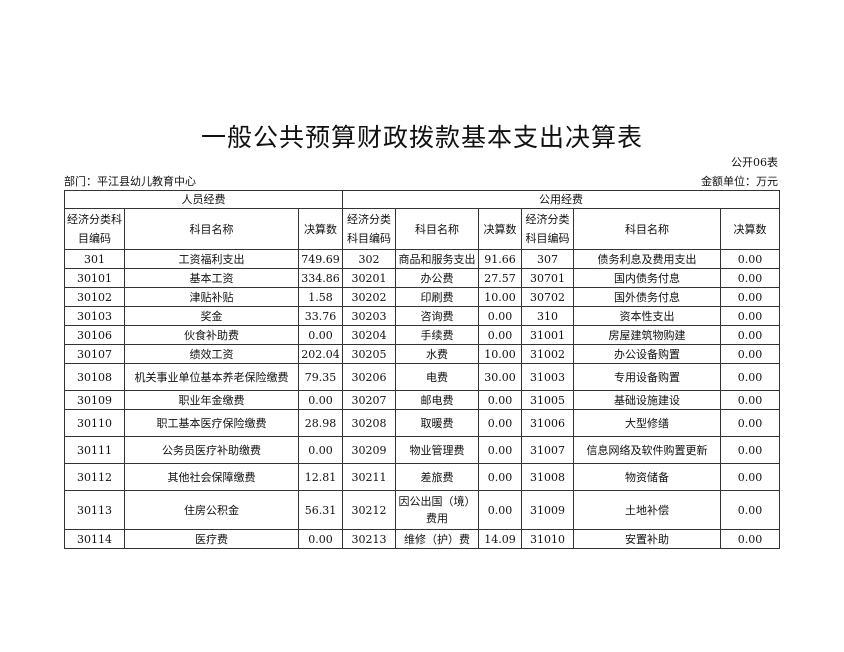 This screenshot has width=844, height=652. I want to click on cell-amount: 202.04, so click(320, 354).